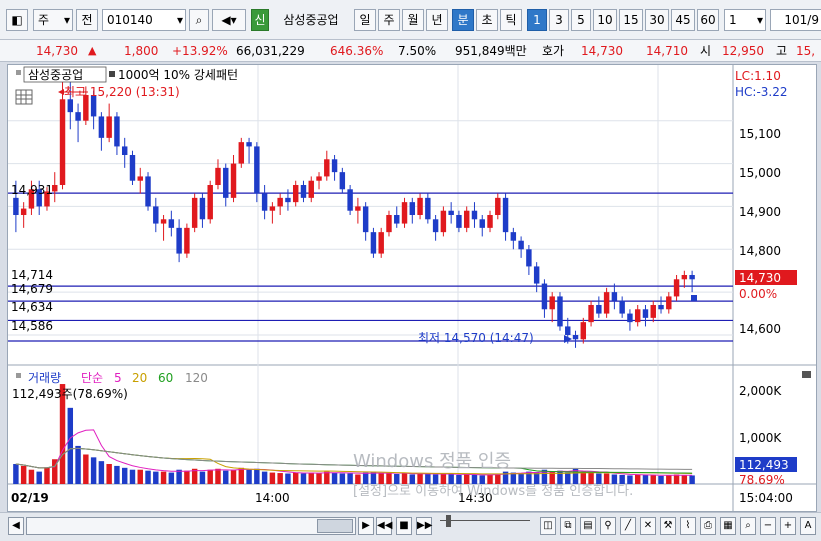  Describe the element at coordinates (191, 526) in the screenshot. I see `scroll-track` at that location.